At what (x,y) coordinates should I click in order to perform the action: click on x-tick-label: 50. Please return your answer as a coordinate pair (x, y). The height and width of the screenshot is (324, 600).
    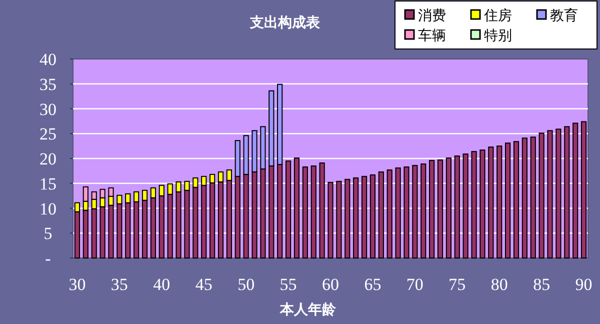
    Looking at the image, I should click on (246, 284).